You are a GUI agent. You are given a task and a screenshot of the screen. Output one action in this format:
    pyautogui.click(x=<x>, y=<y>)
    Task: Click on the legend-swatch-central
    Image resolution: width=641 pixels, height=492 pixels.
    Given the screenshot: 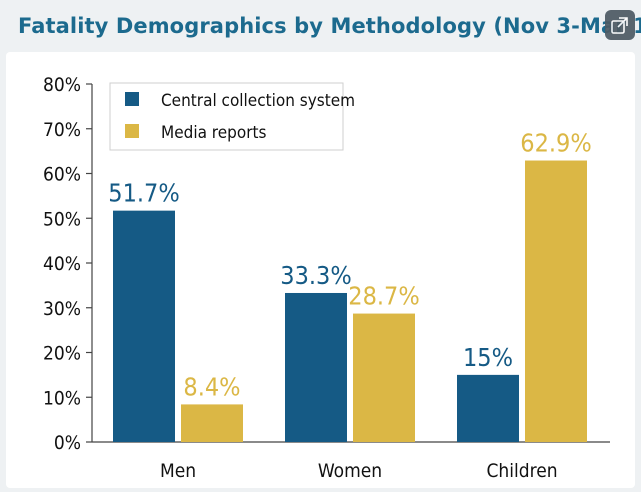 What is the action you would take?
    pyautogui.click(x=132, y=99)
    